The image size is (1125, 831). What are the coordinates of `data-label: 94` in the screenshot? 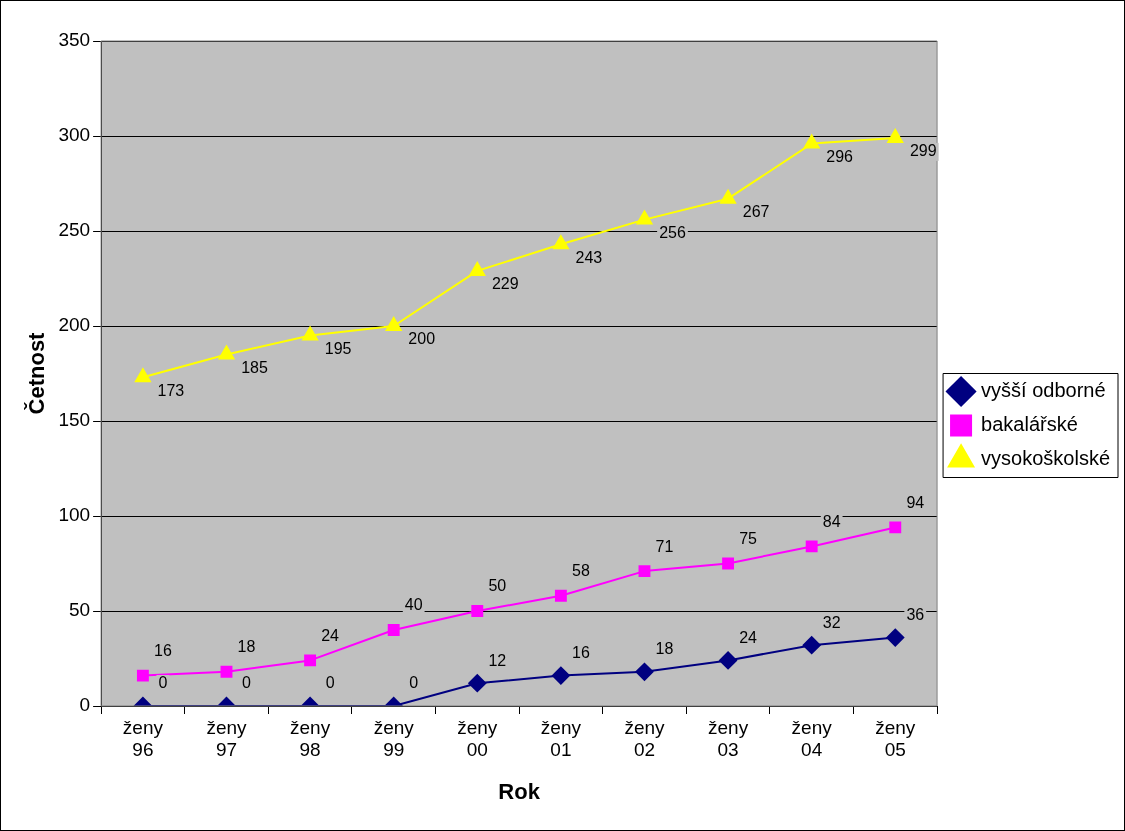 It's located at (915, 502).